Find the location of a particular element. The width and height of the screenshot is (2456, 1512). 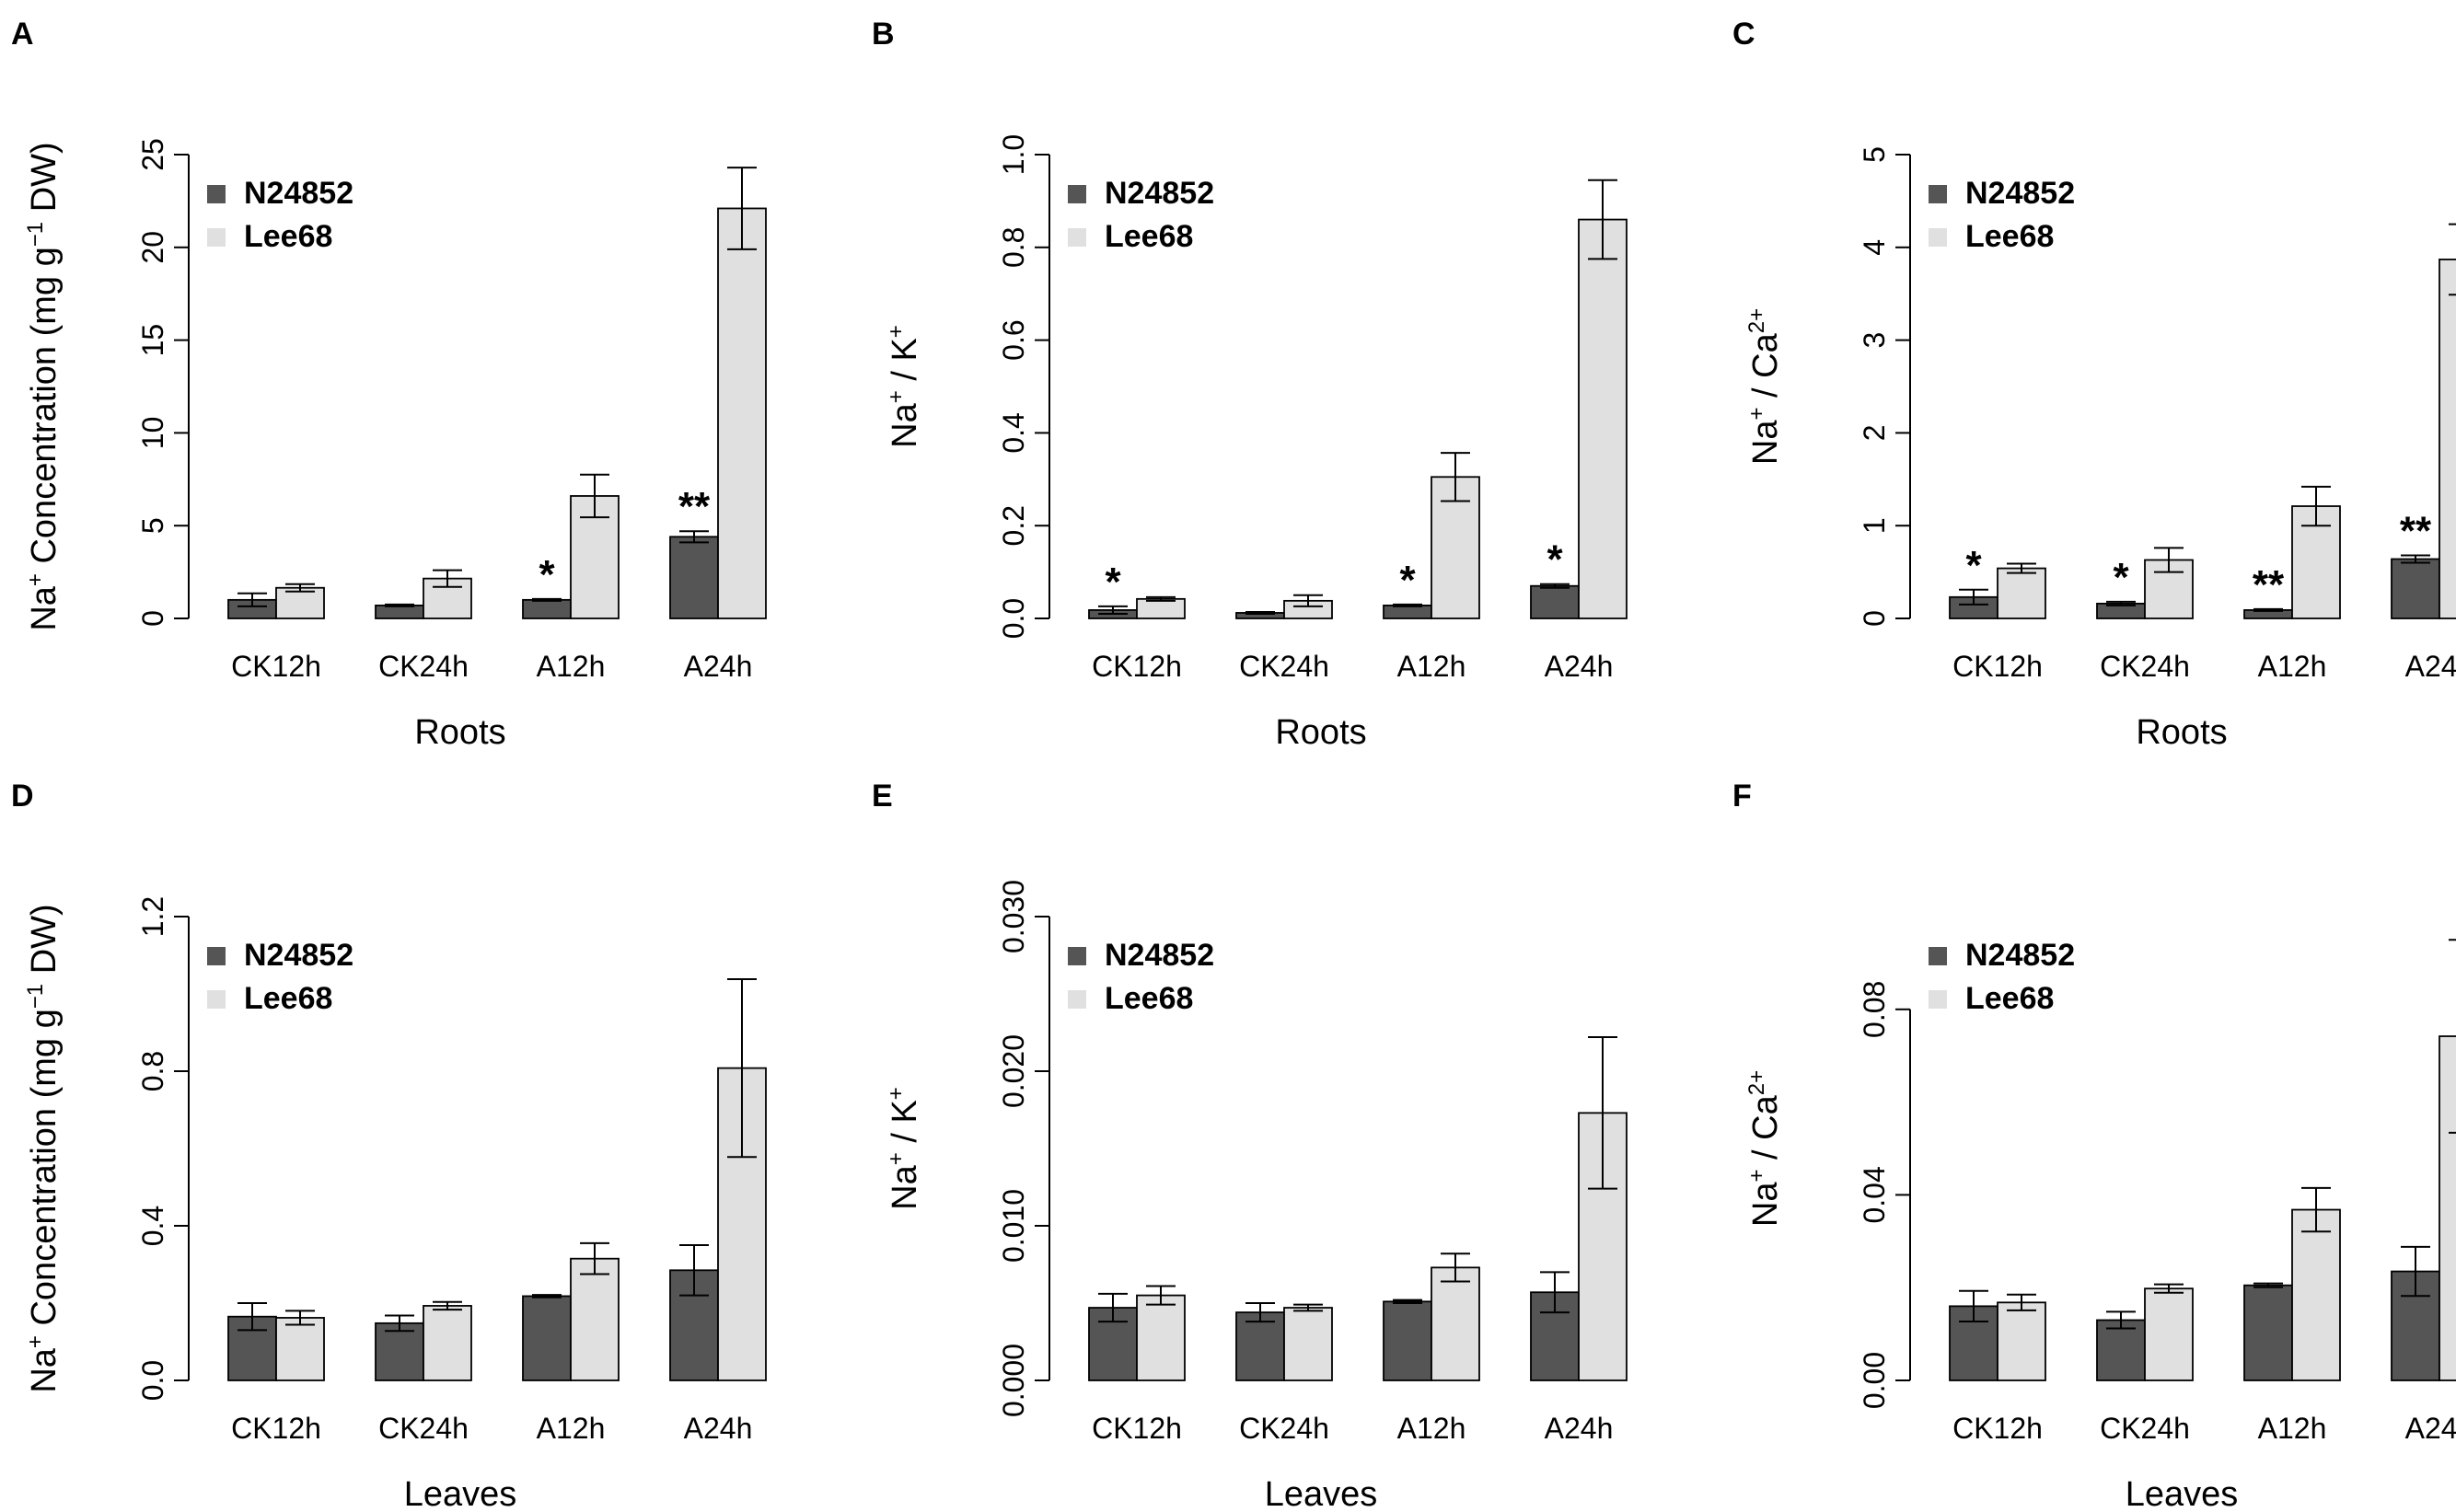

y-tick-label: 1 is located at coordinates (1874, 525).